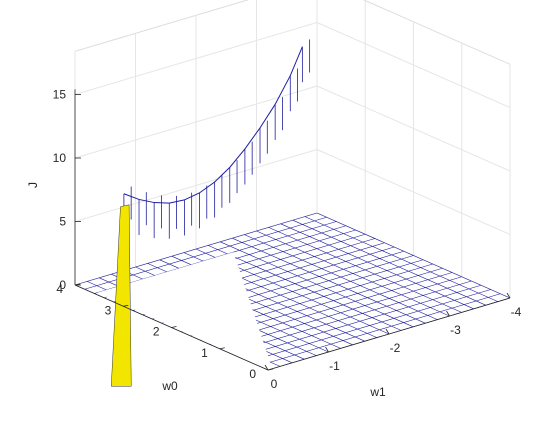 The image size is (560, 425). I want to click on w0-tick-label-1: 1, so click(204, 353).